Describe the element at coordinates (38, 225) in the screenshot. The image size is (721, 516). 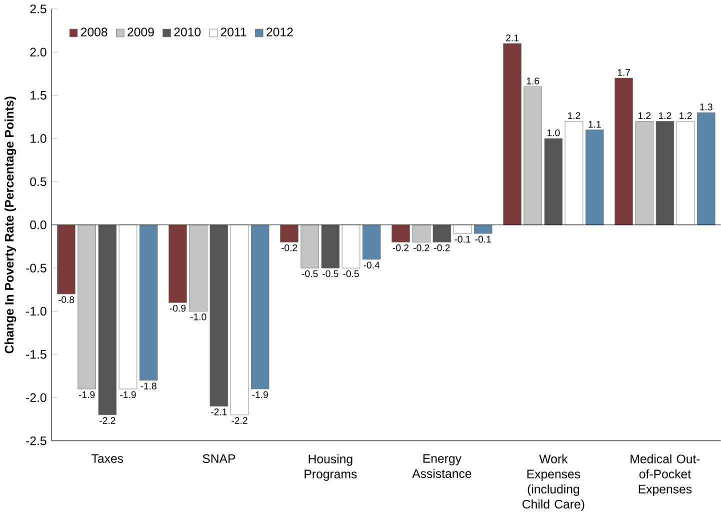
I see `y-tick-label: 0.0` at that location.